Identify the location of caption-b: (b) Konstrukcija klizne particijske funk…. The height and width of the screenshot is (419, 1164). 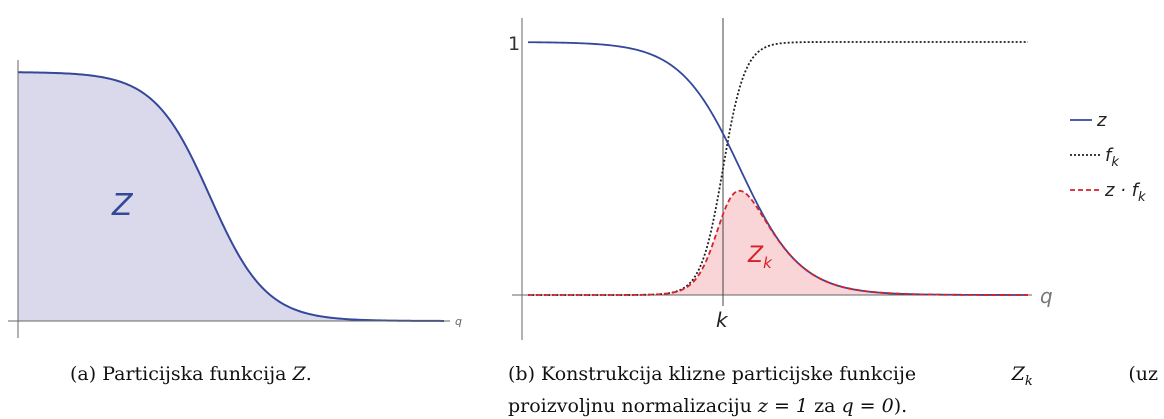
(833, 390).